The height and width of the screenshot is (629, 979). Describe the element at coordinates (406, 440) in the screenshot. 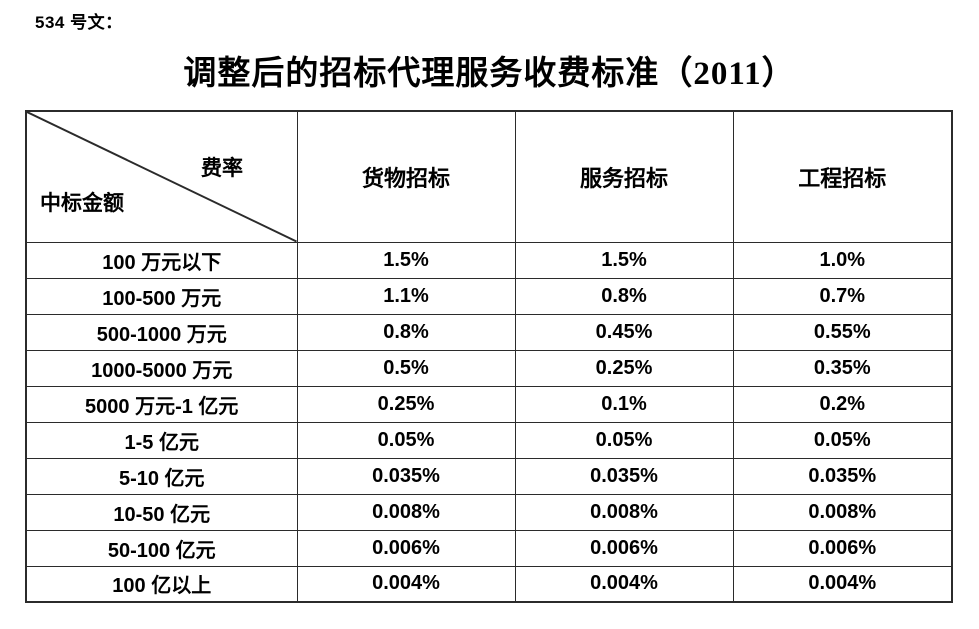

I see `goods-rate-cell: 0.05%` at that location.